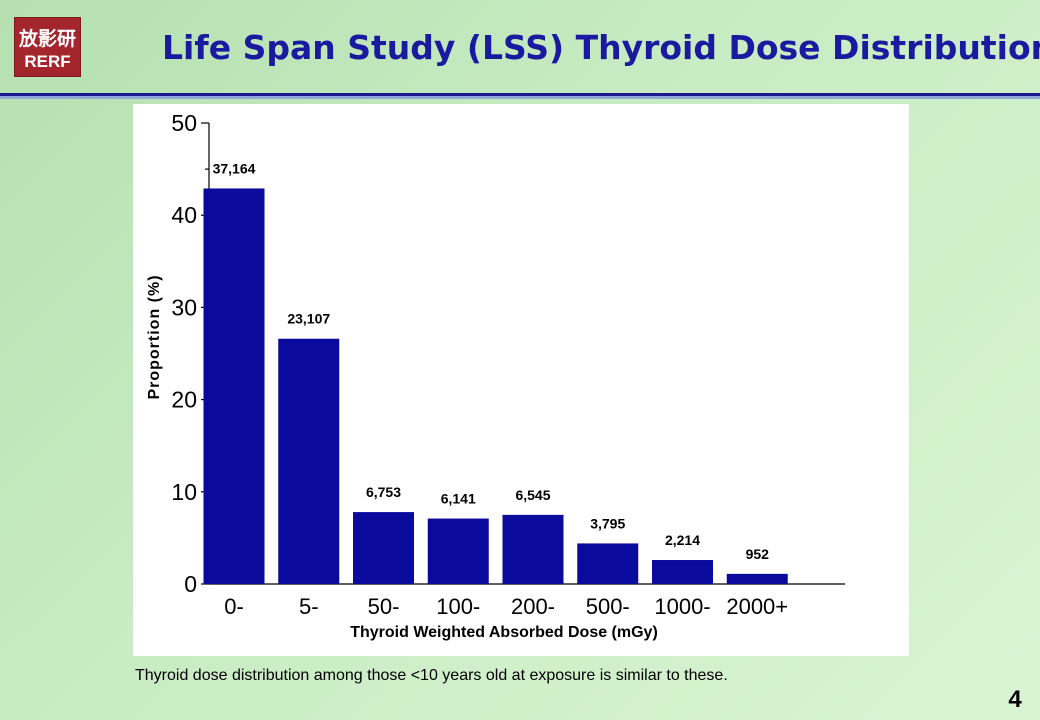  I want to click on x-tick-label: 500-, so click(608, 606).